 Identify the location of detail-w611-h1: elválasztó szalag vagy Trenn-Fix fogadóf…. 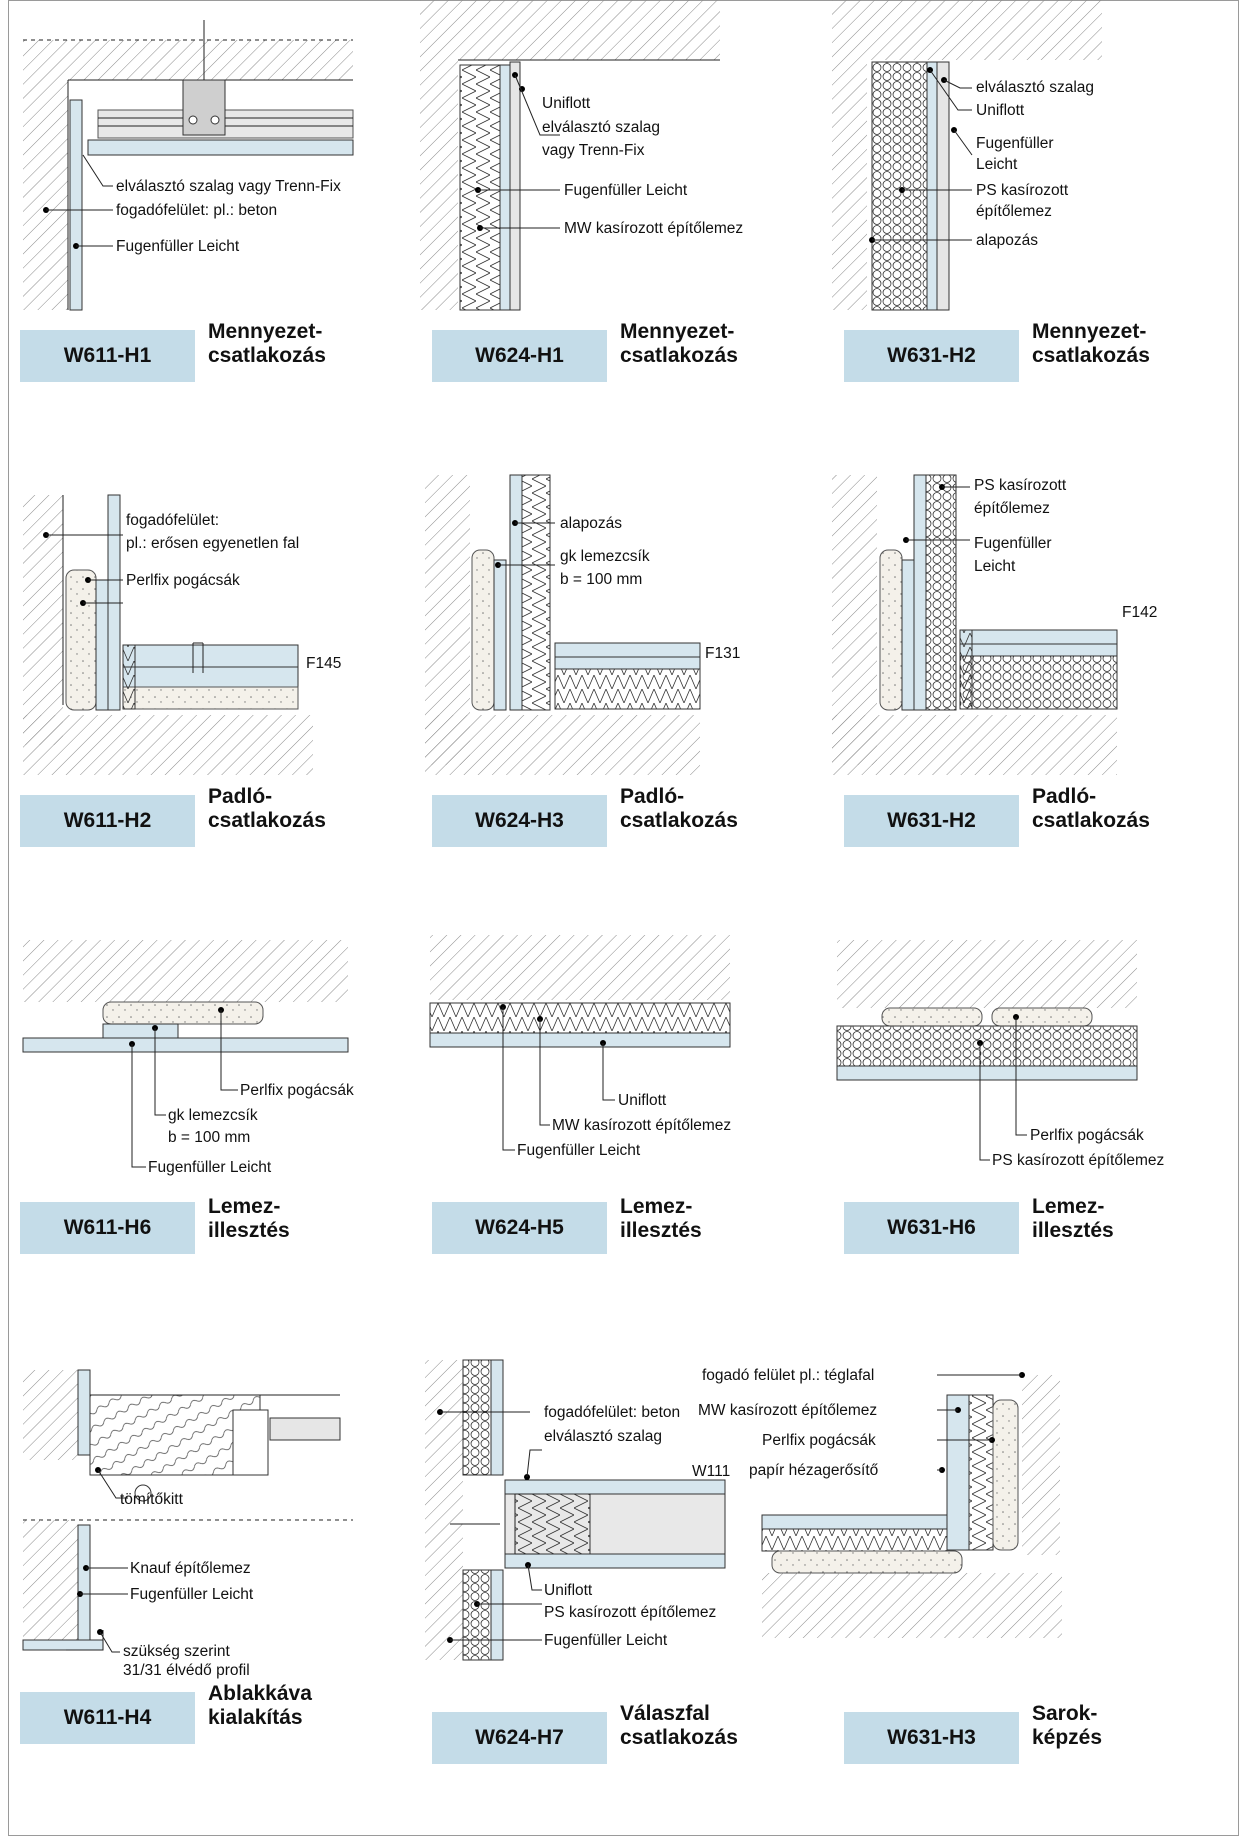
(208, 225).